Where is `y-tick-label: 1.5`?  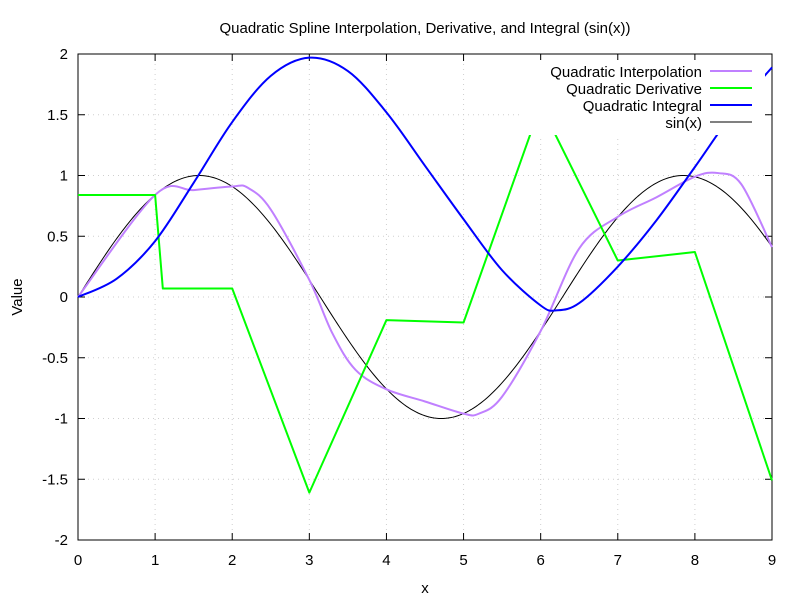 y-tick-label: 1.5 is located at coordinates (57, 115).